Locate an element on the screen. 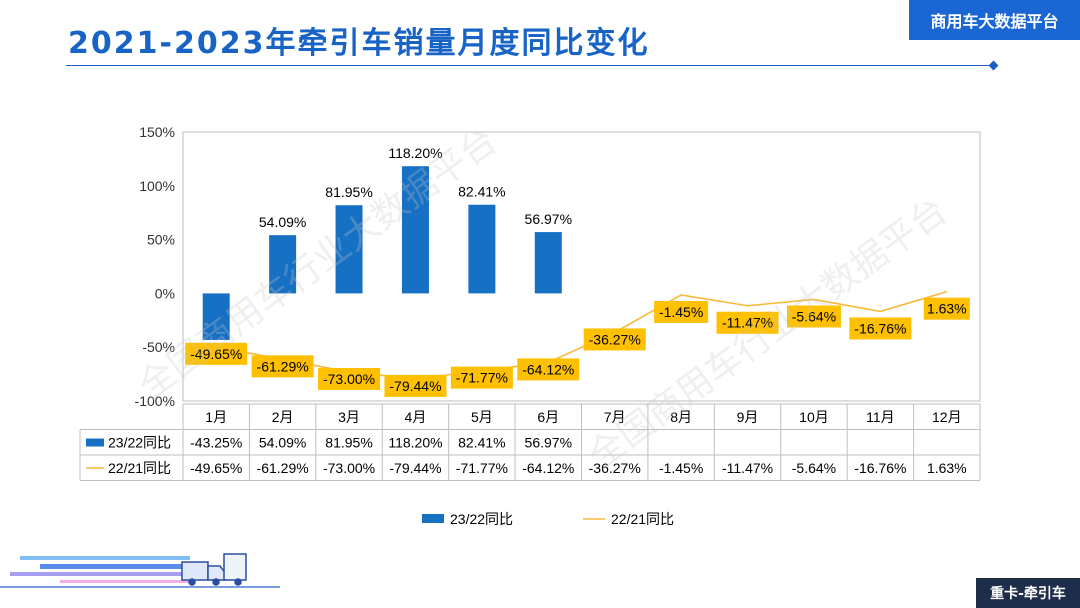 The image size is (1080, 608). truck-icon is located at coordinates (214, 569).